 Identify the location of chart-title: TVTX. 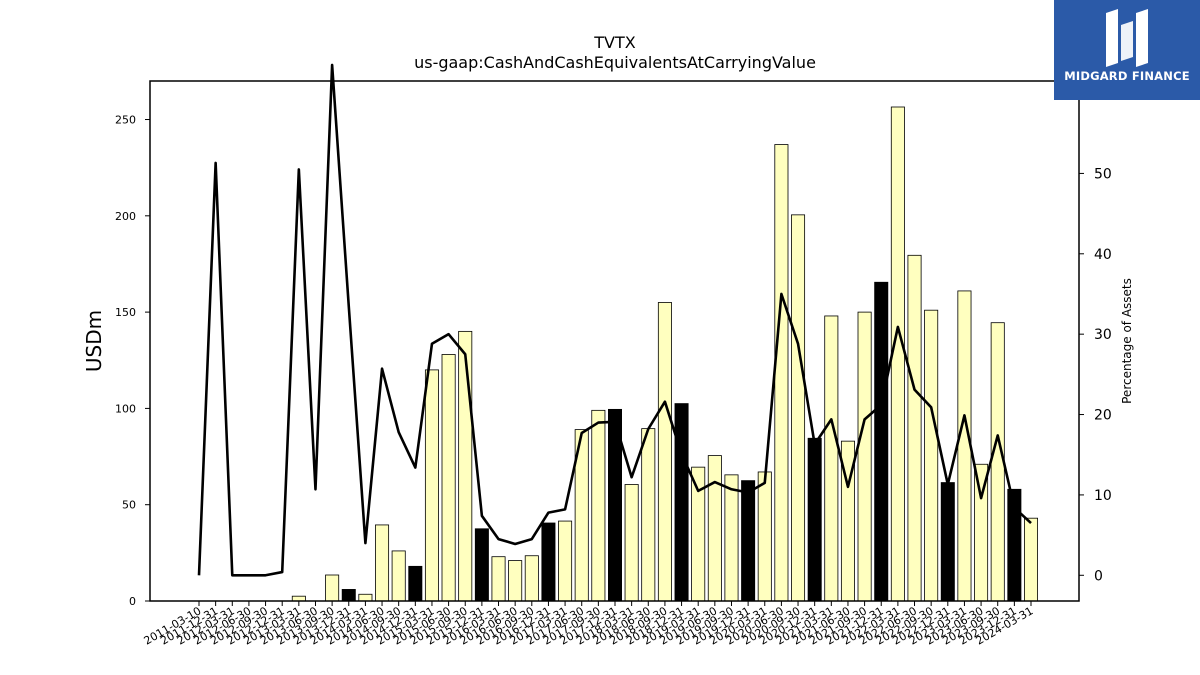
(614, 42).